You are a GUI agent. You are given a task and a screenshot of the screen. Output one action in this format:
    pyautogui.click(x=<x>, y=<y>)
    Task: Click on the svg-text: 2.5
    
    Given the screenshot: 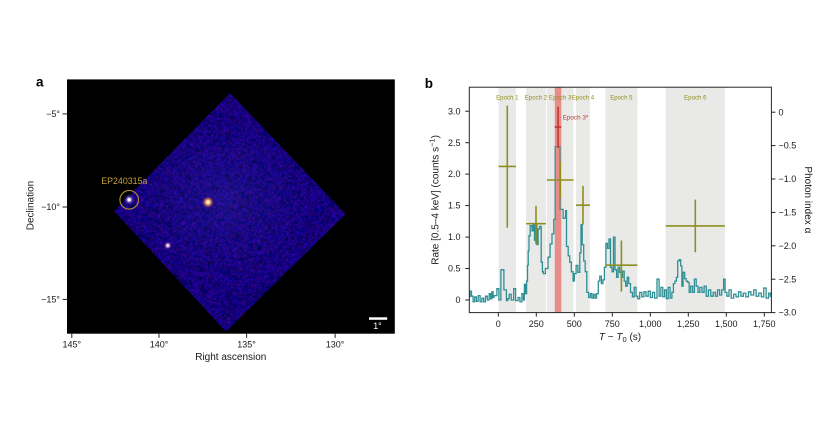 What is the action you would take?
    pyautogui.click(x=454, y=143)
    